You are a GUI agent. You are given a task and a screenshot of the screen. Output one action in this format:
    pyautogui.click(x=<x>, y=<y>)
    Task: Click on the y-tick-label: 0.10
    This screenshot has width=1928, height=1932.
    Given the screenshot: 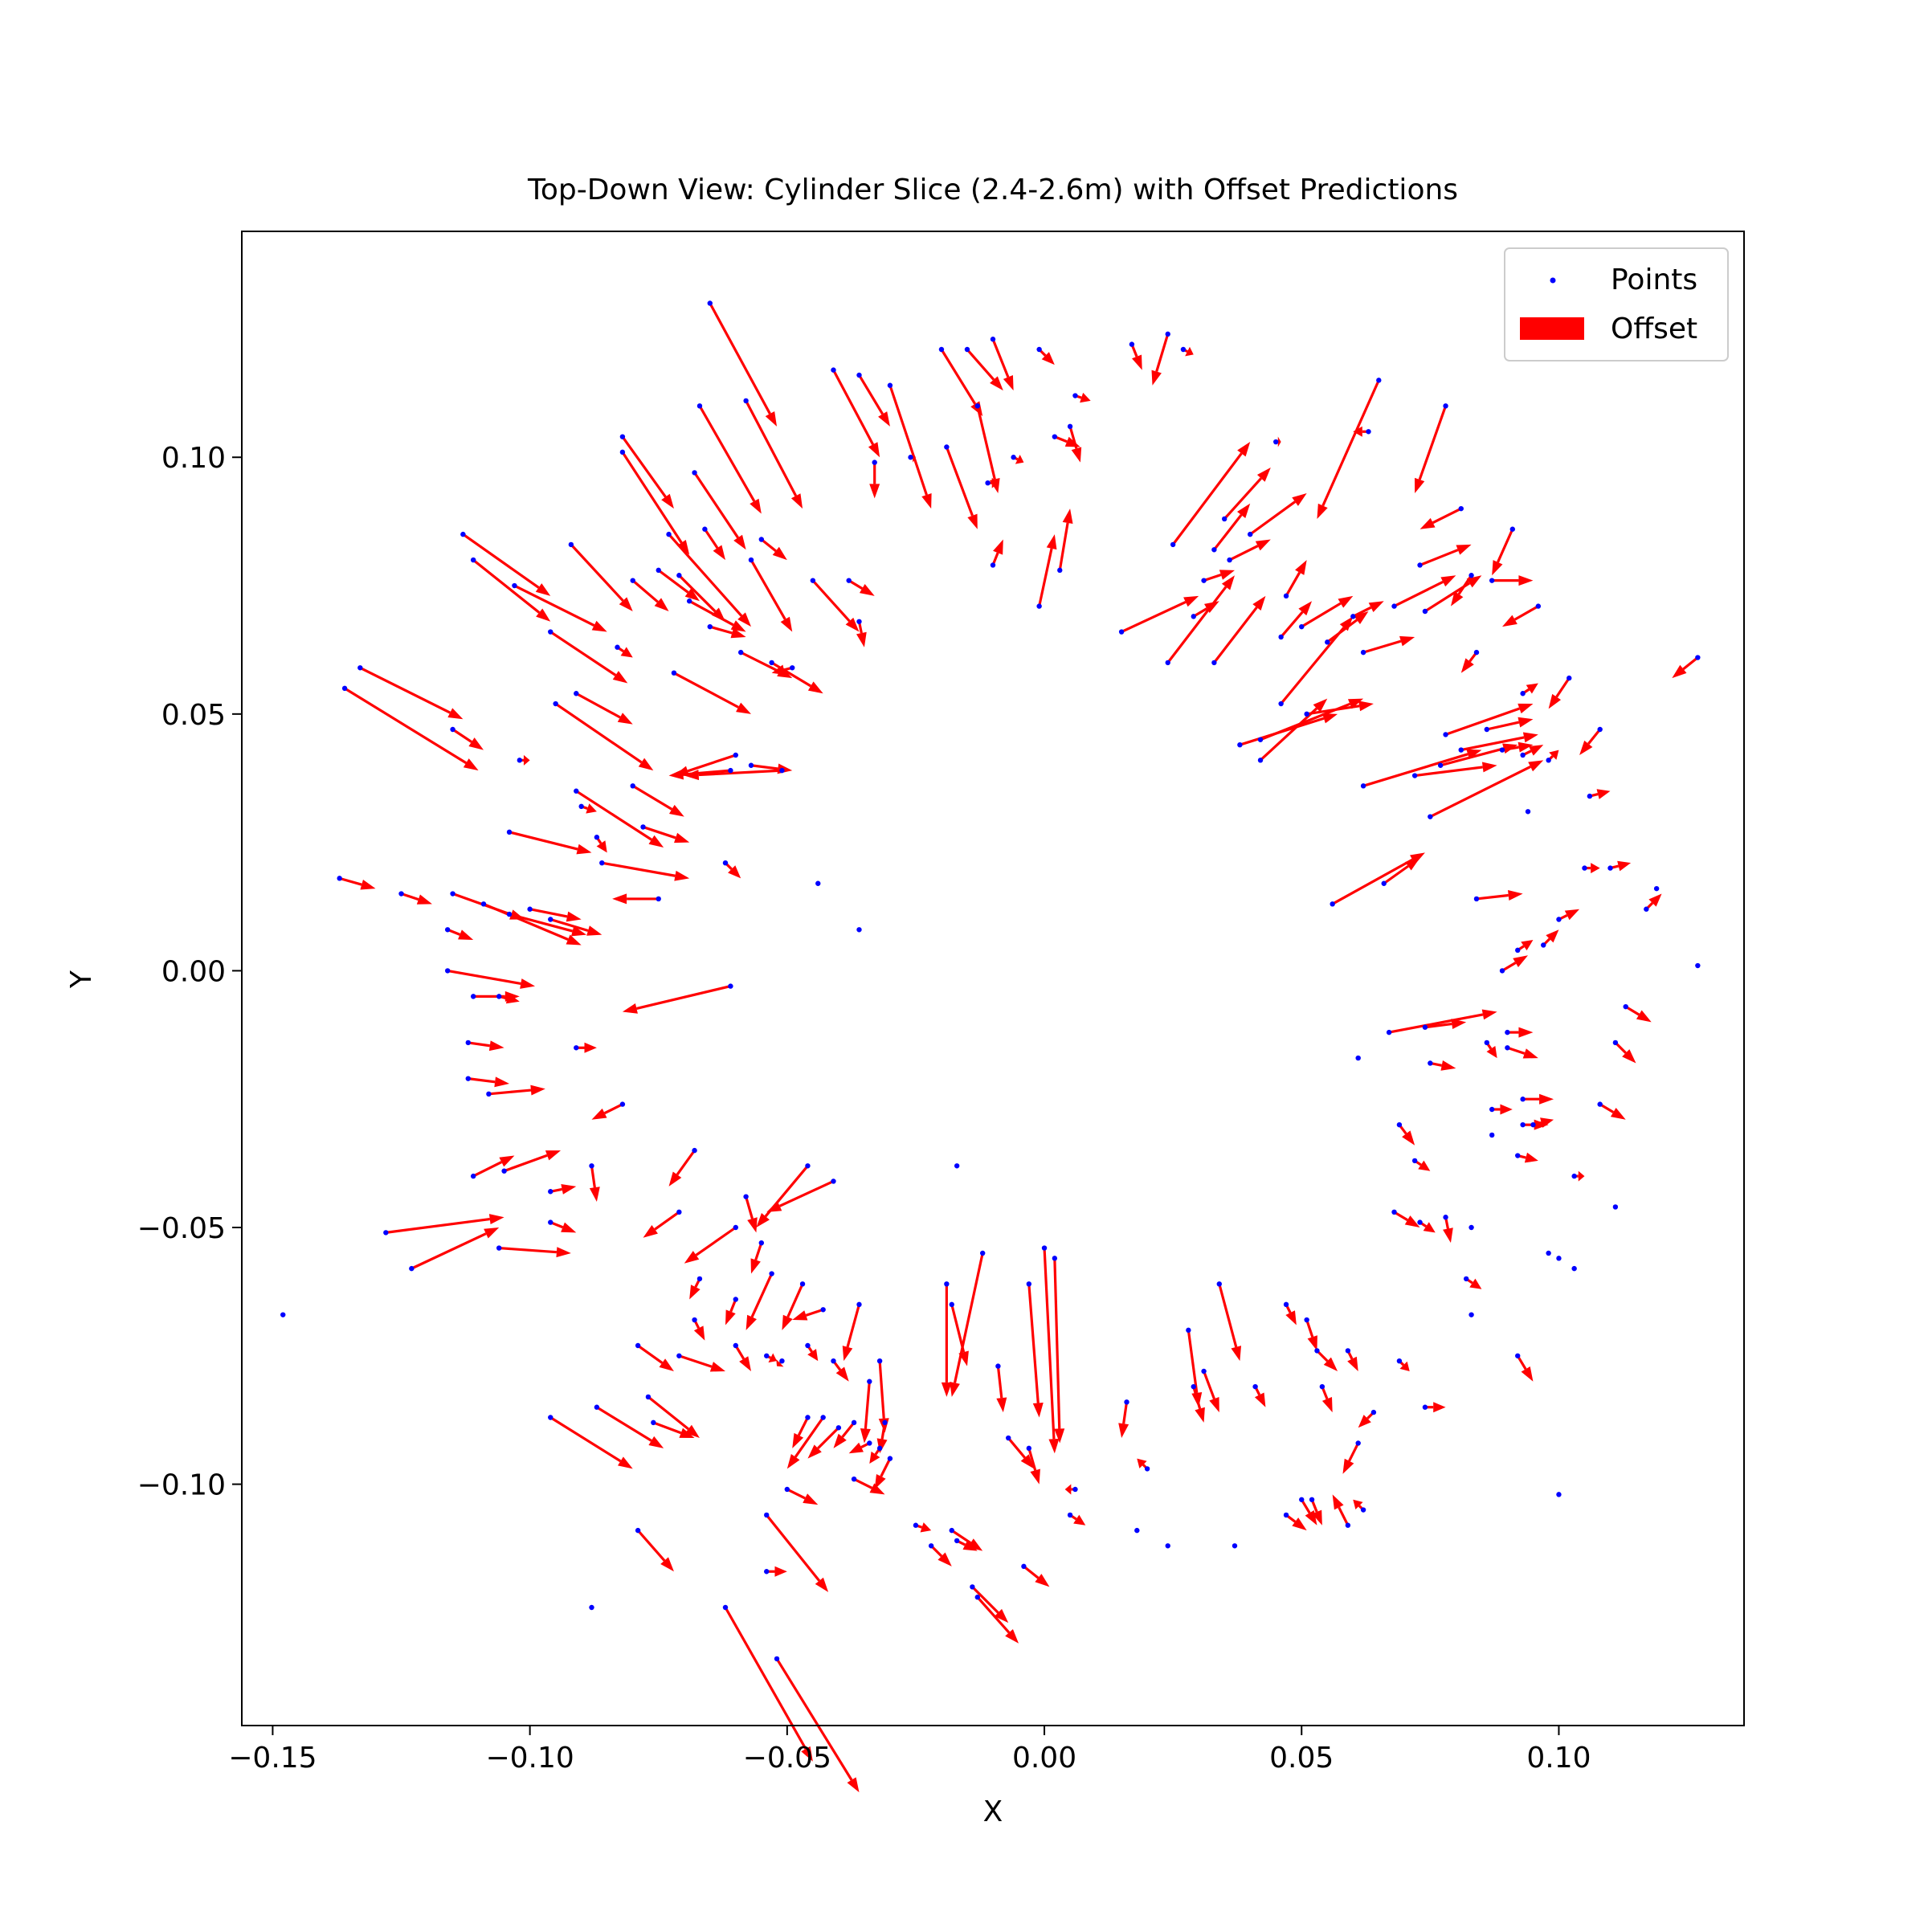 What is the action you would take?
    pyautogui.click(x=193, y=458)
    